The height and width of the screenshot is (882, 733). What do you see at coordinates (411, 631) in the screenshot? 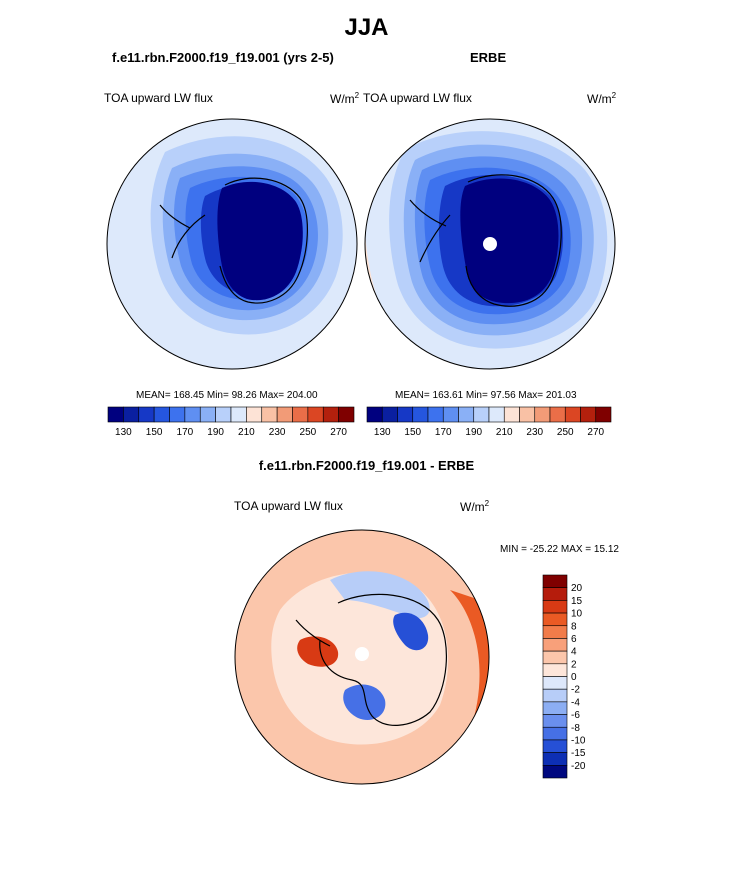
I see `diff-field-neg-center` at bounding box center [411, 631].